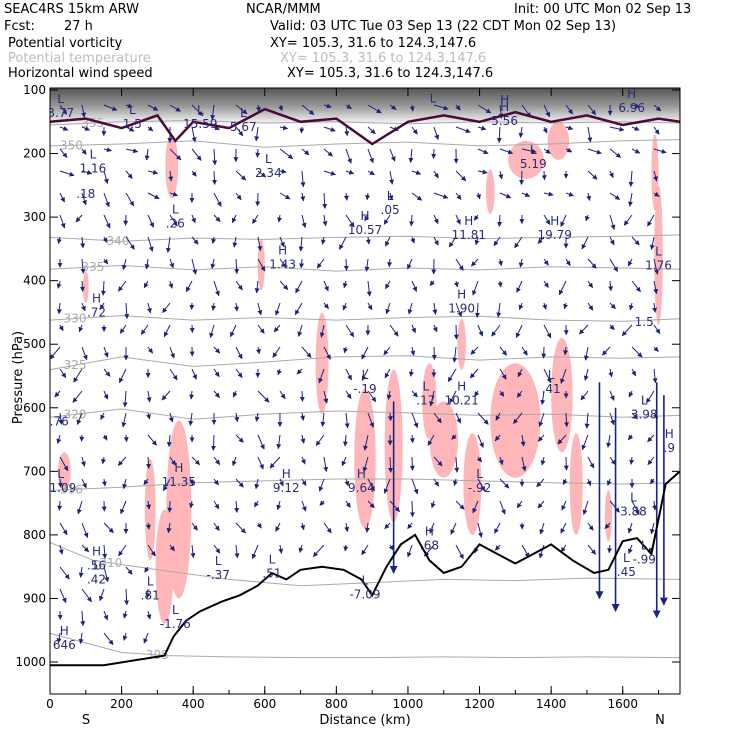  What do you see at coordinates (19, 377) in the screenshot?
I see `y-axis-label: Pressure (hPa)` at bounding box center [19, 377].